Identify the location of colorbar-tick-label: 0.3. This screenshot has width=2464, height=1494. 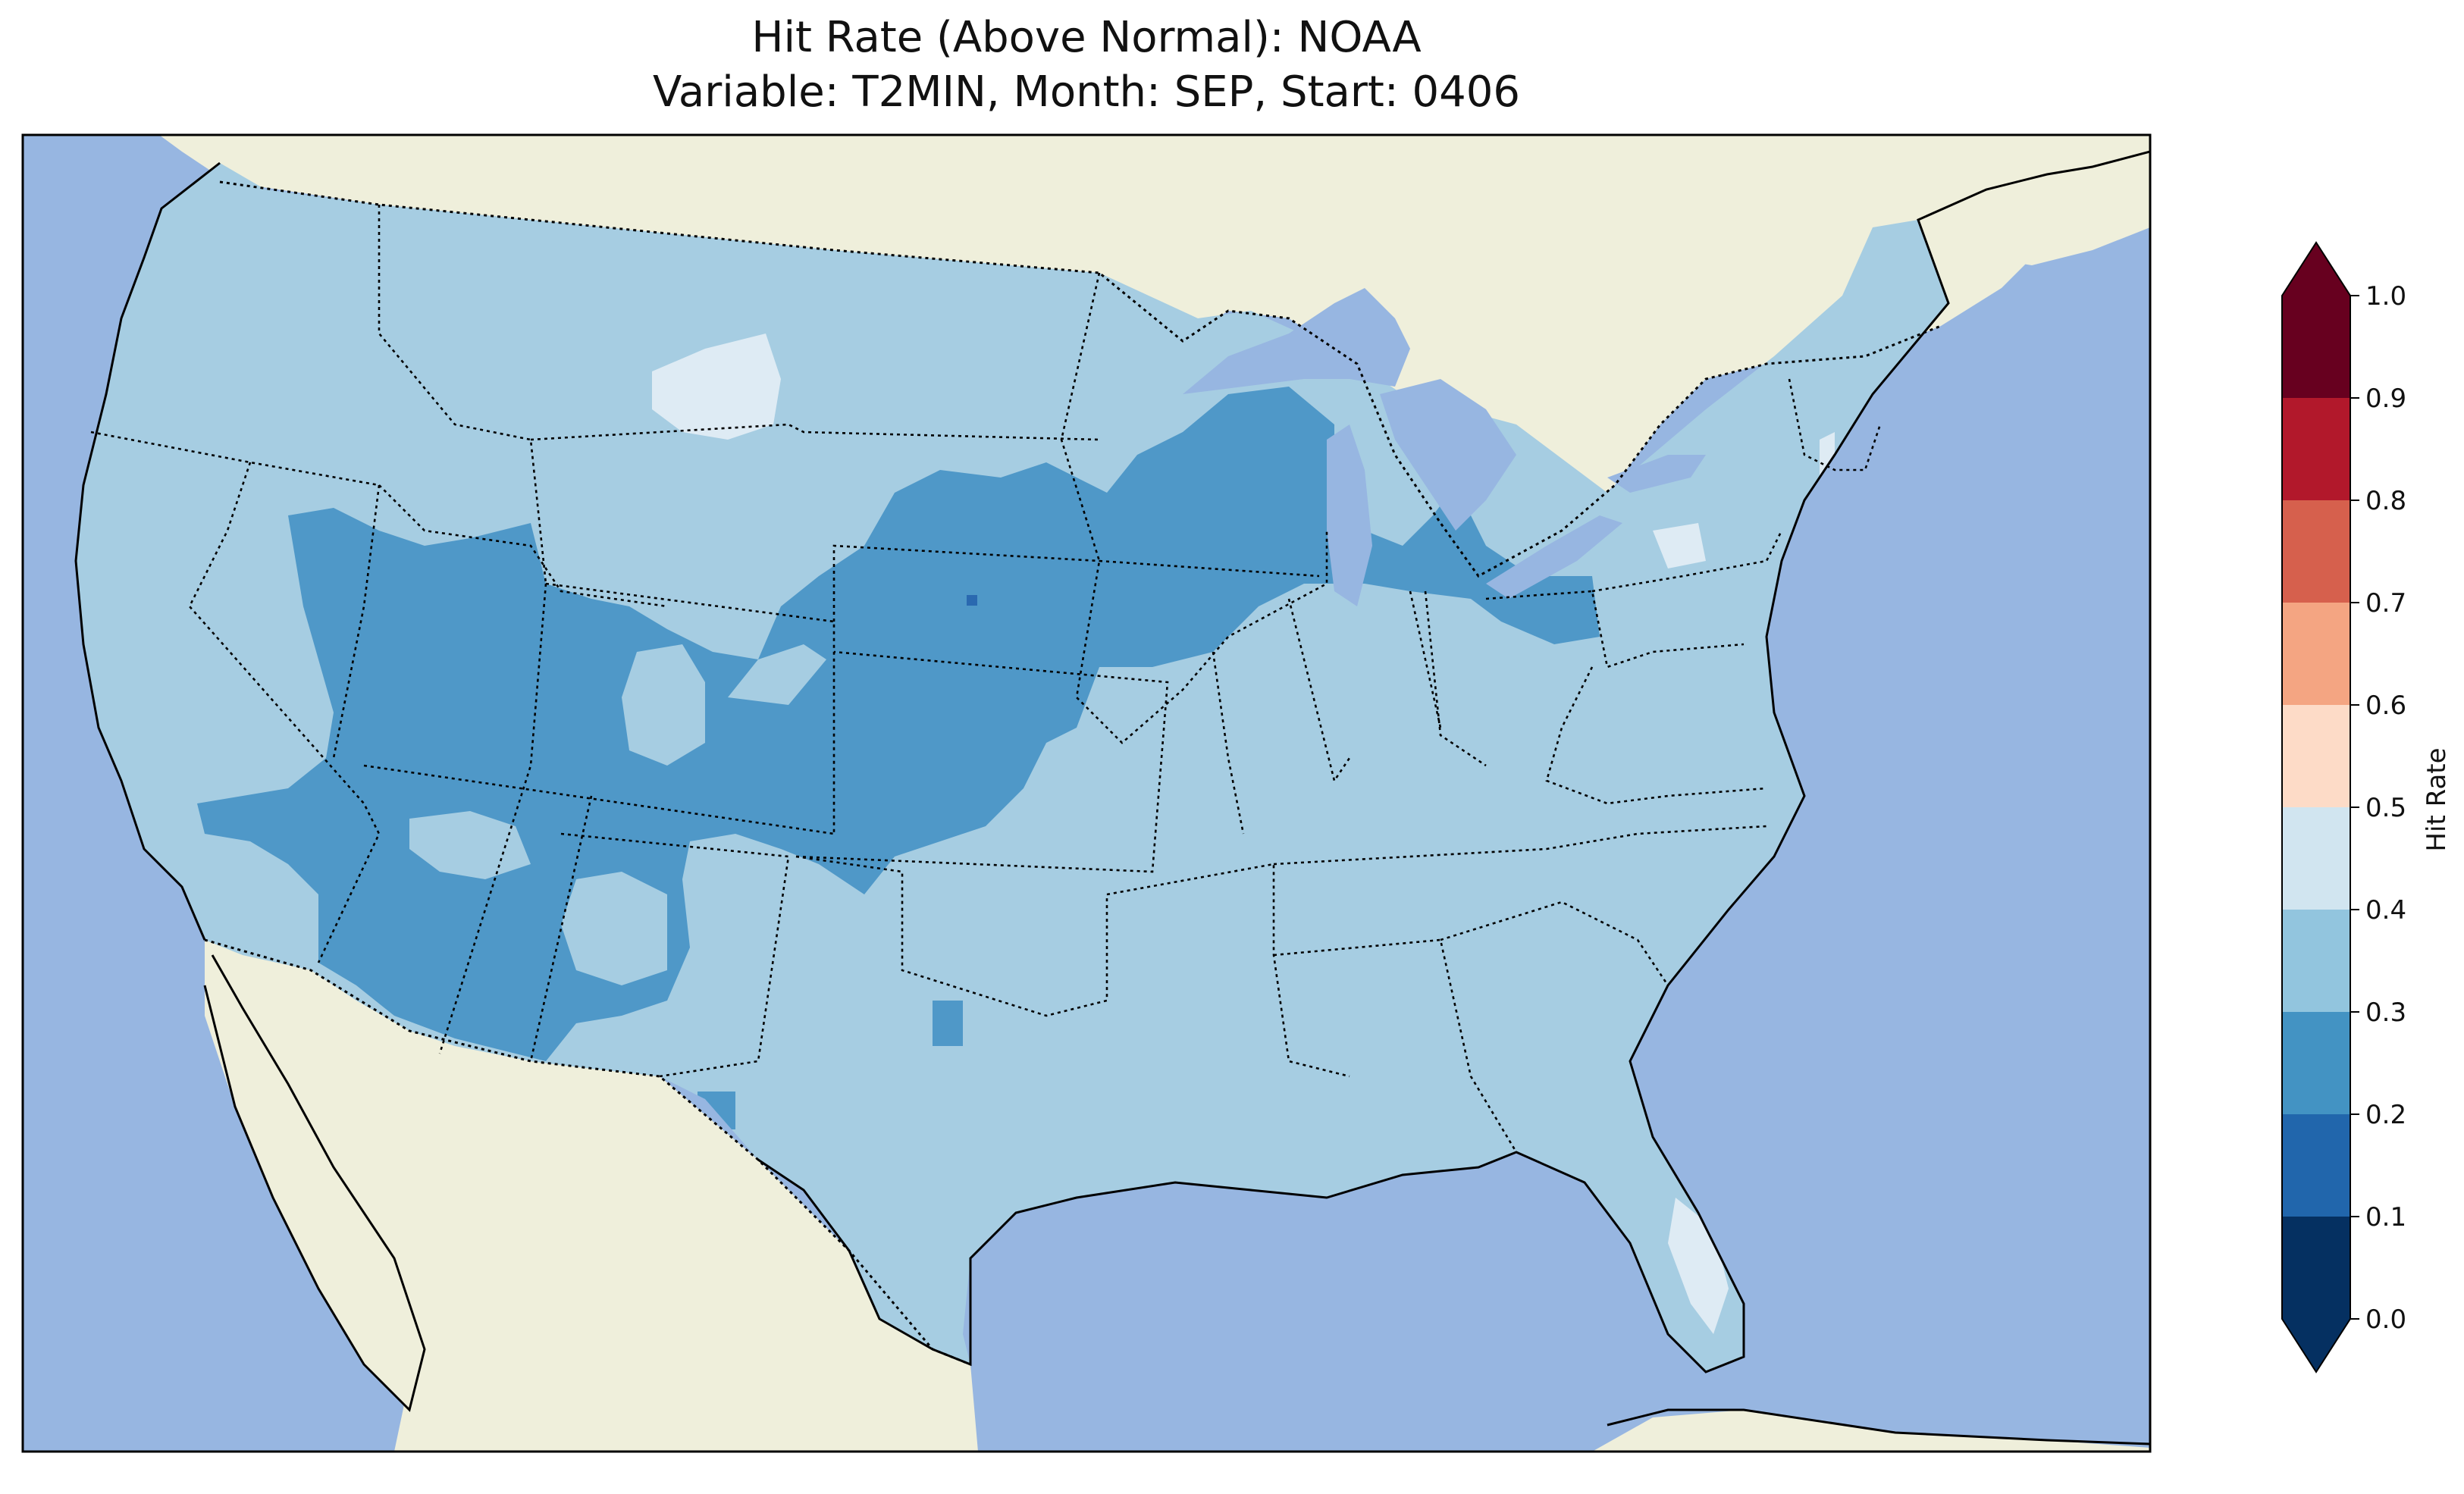
(2385, 1013).